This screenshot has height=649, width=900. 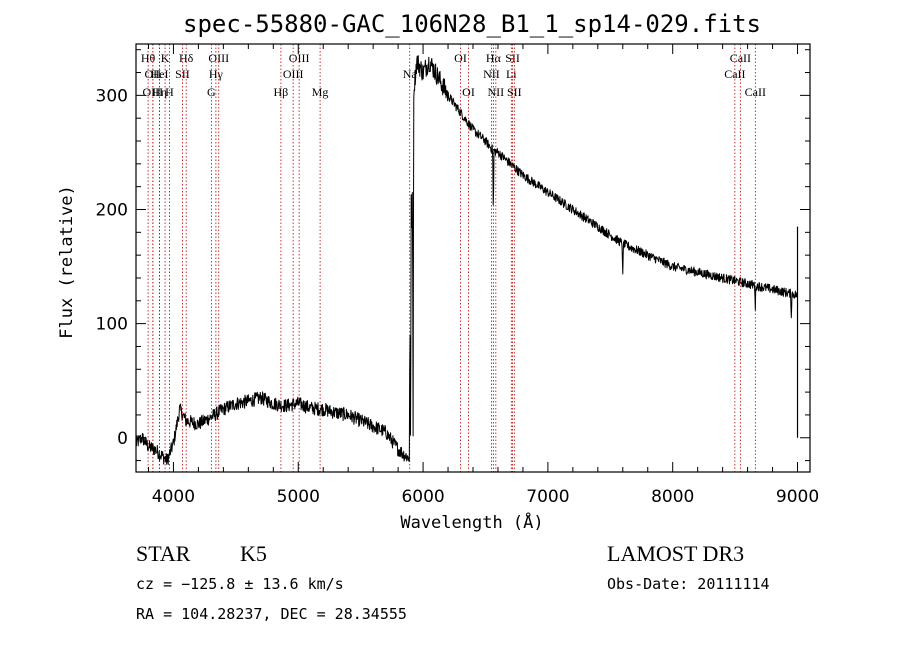 What do you see at coordinates (211, 92) in the screenshot?
I see `line-marker-label: G` at bounding box center [211, 92].